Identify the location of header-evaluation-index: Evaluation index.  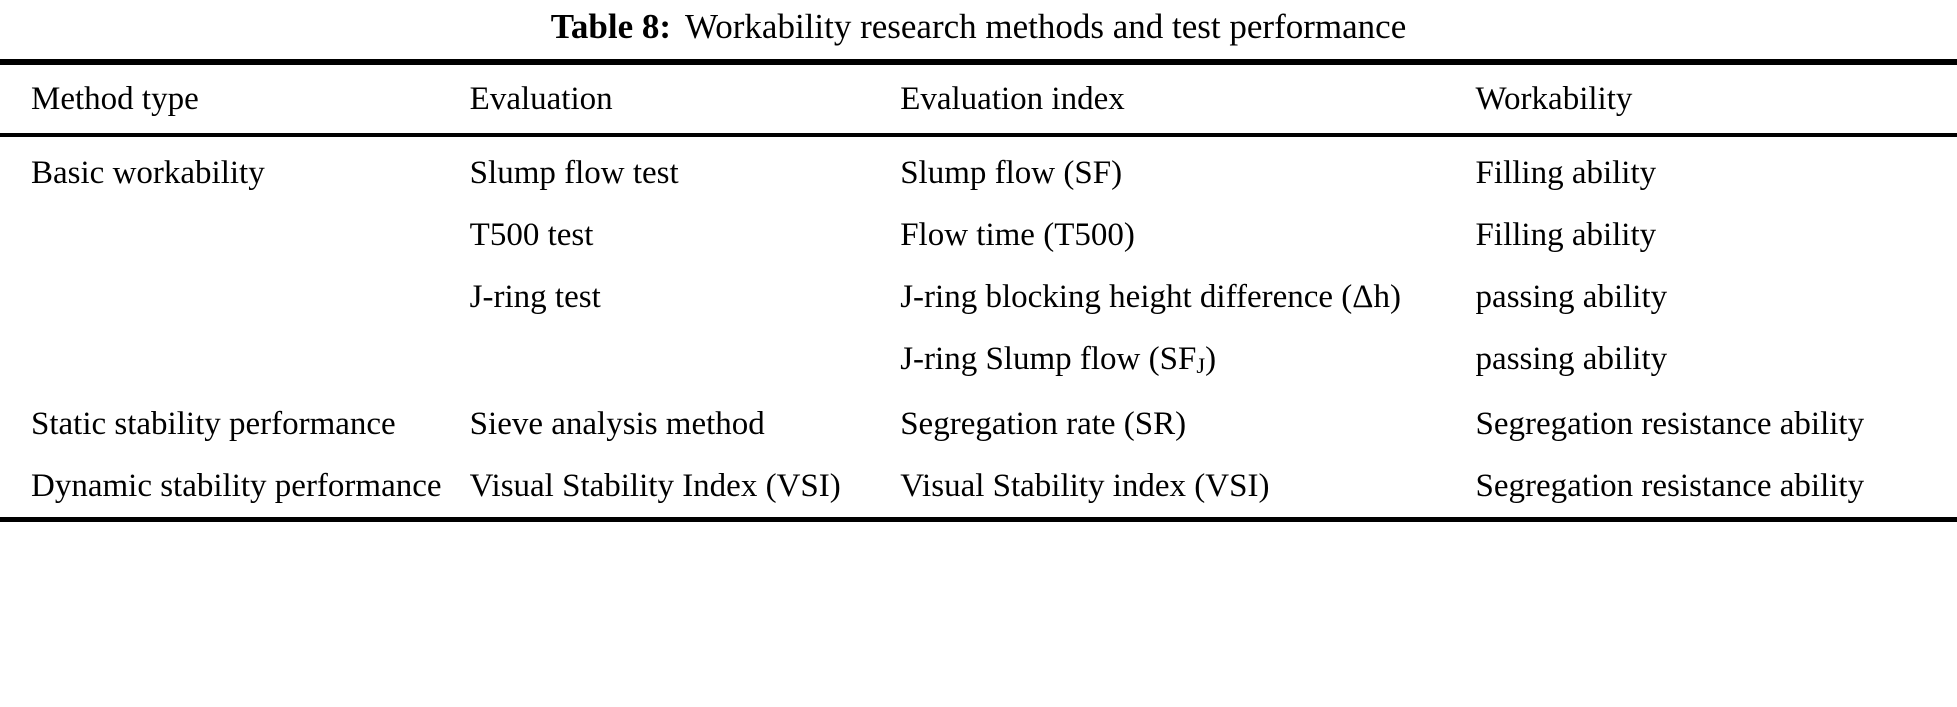
(1188, 99).